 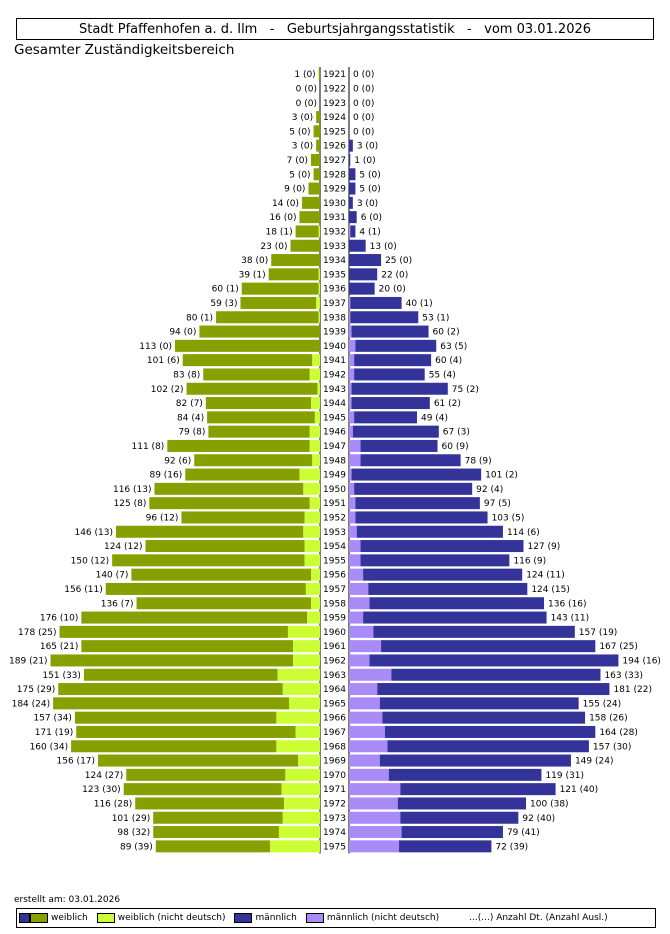 What do you see at coordinates (307, 731) in the screenshot?
I see `bar-female-foreign-1967` at bounding box center [307, 731].